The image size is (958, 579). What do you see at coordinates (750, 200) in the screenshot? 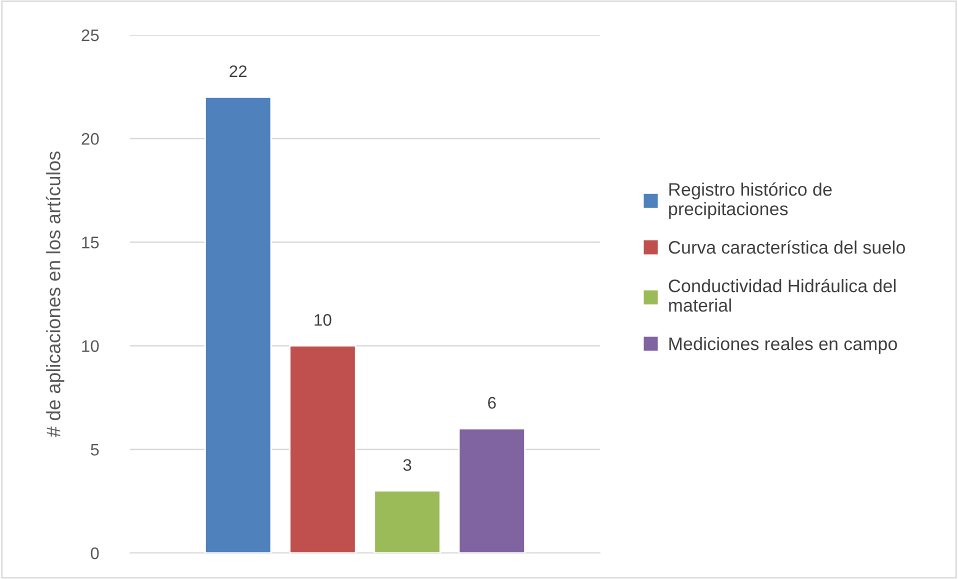
I see `legend-label: Registro histórico de precipitaciones` at bounding box center [750, 200].